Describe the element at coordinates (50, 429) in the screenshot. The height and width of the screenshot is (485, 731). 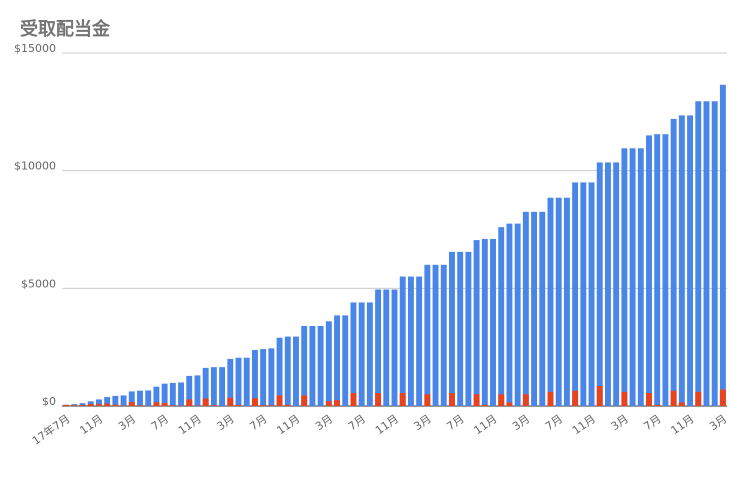
I see `x-tick-label: 17年7月` at that location.